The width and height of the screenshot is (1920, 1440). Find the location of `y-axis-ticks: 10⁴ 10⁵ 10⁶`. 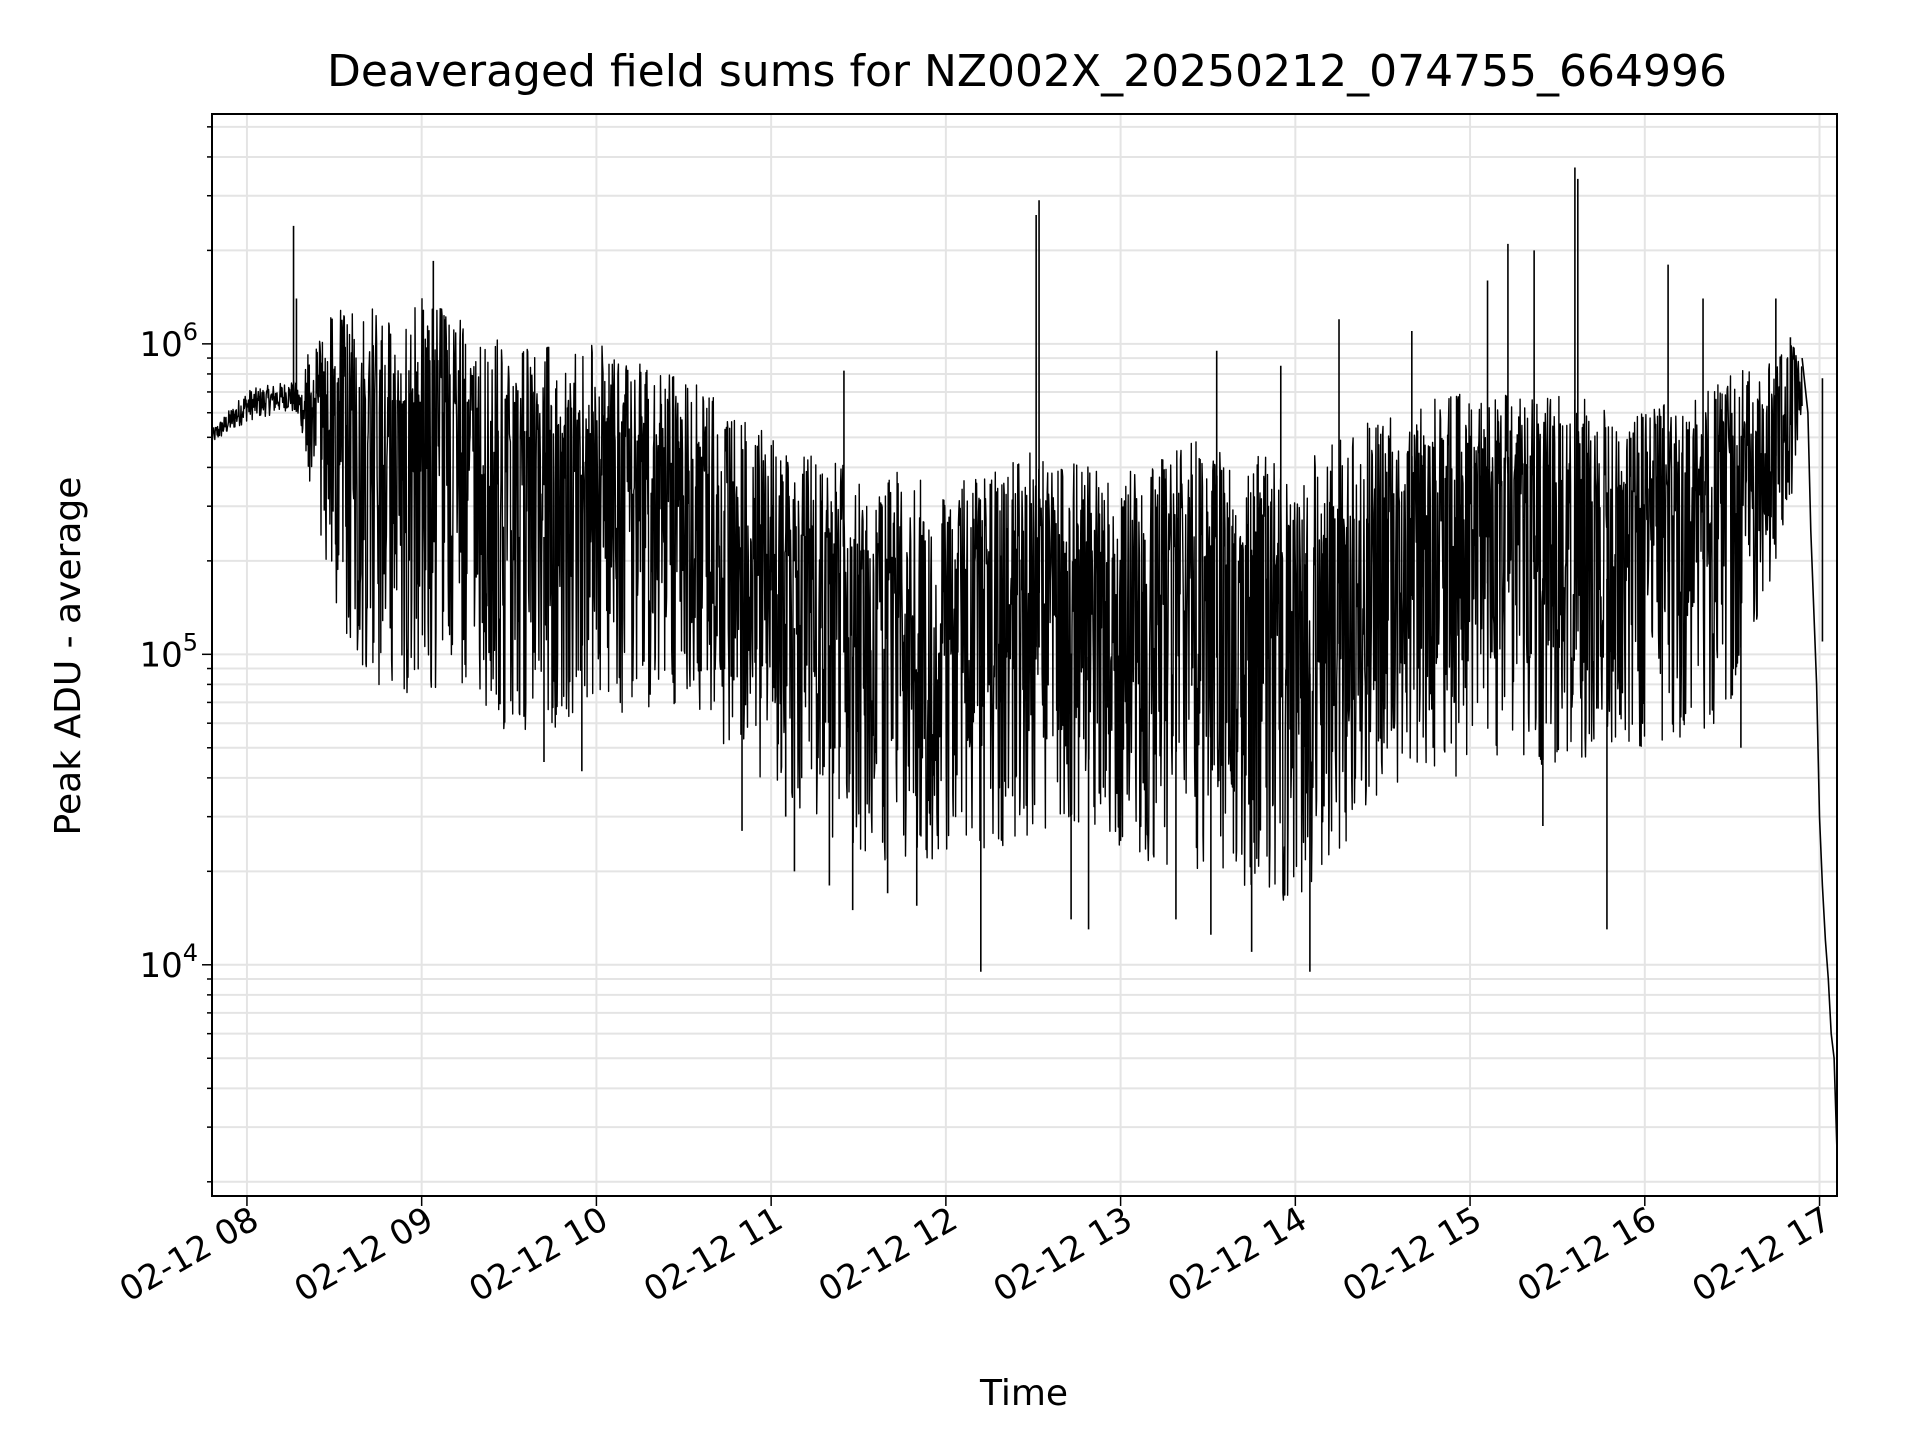

y-axis-ticks: 10⁴ 10⁵ 10⁶ is located at coordinates (175, 654).